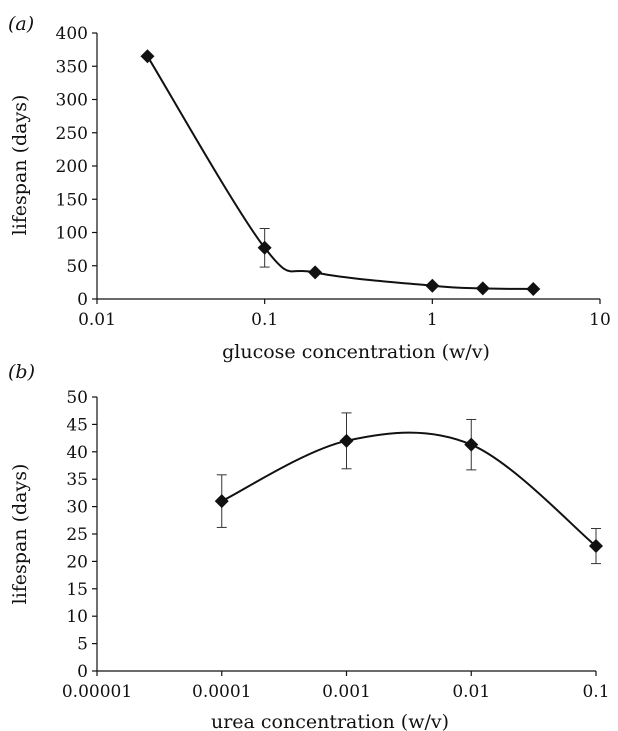  I want to click on y-axis-label-a: lifespan (days), so click(20, 165).